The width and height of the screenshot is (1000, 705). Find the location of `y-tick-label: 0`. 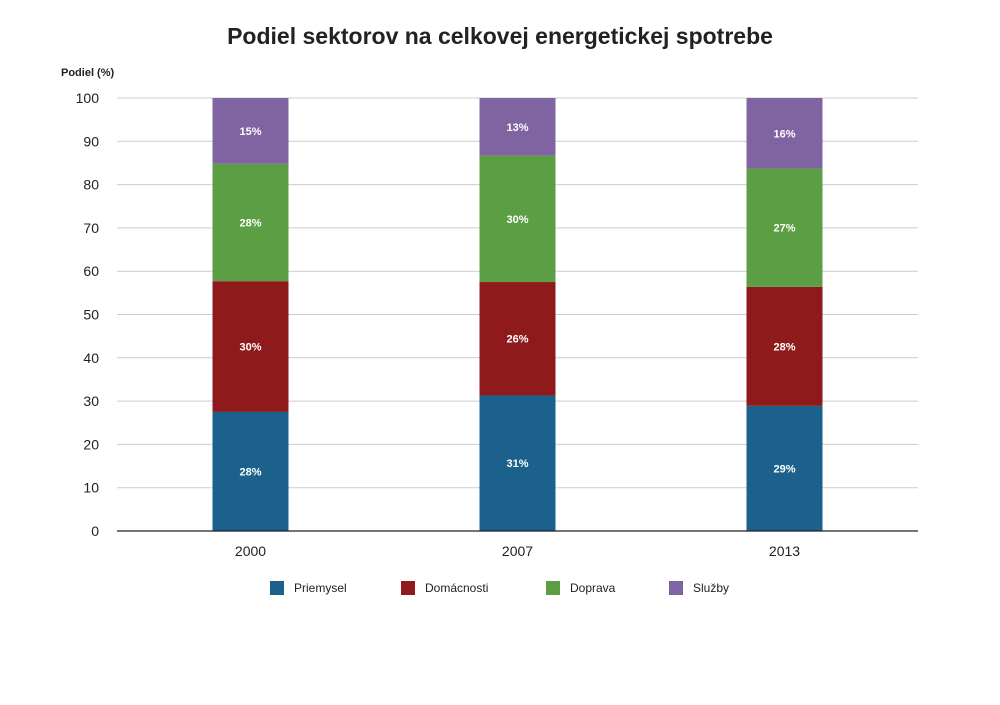

y-tick-label: 0 is located at coordinates (95, 531).